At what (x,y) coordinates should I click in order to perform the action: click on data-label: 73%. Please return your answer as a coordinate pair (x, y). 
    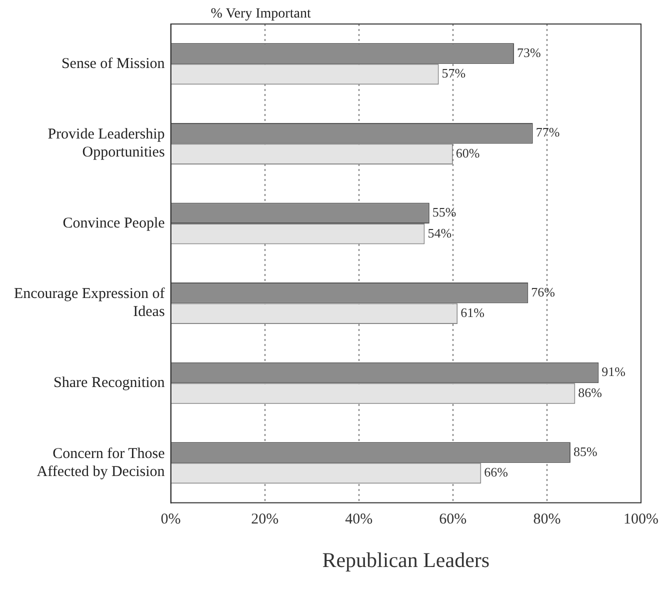
    Looking at the image, I should click on (529, 52).